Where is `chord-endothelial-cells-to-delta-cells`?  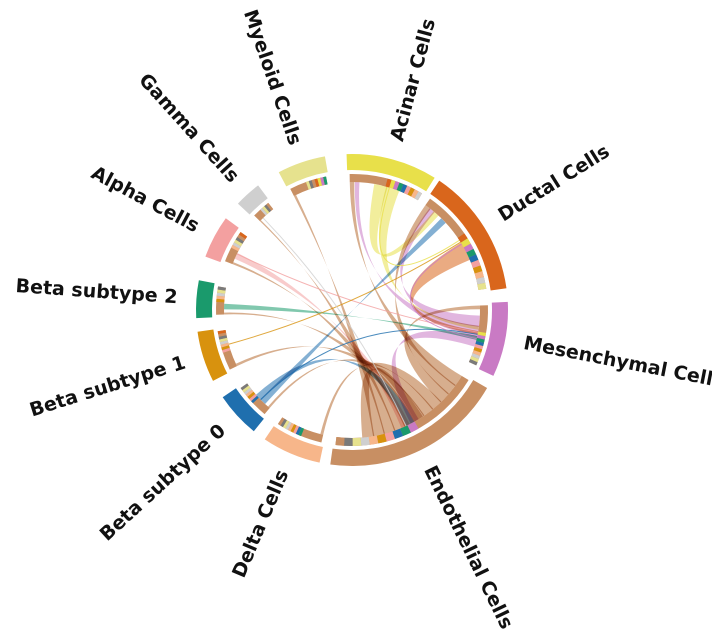
chord-endothelial-cells-to-delta-cells is located at coordinates (381, 398).